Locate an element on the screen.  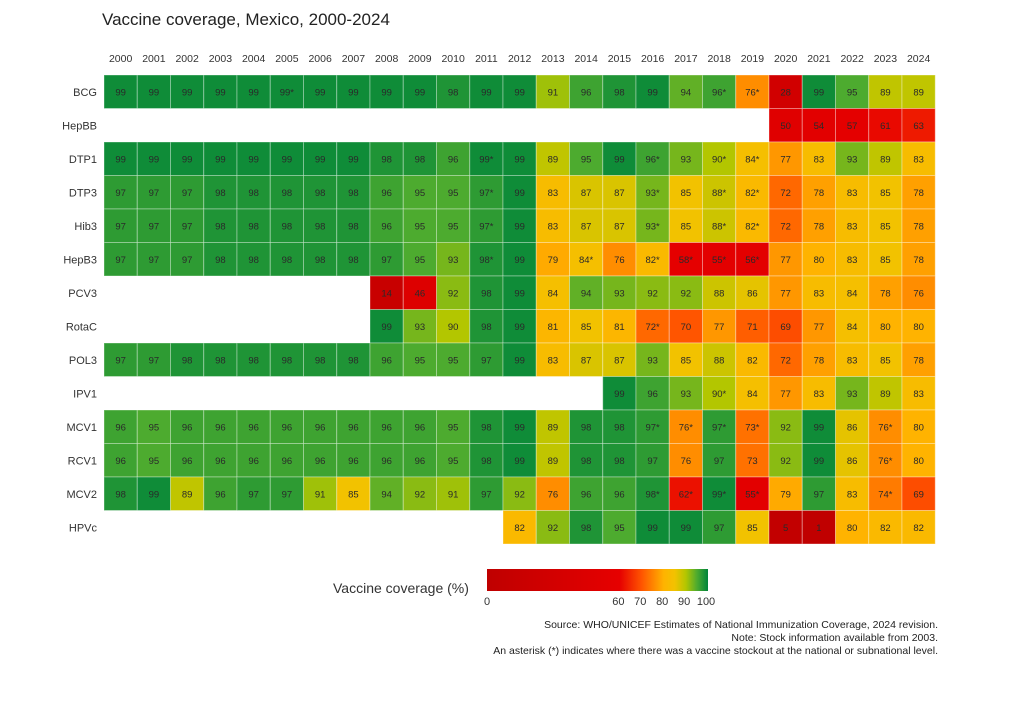
x-tick-label: 2020 is located at coordinates (786, 59).